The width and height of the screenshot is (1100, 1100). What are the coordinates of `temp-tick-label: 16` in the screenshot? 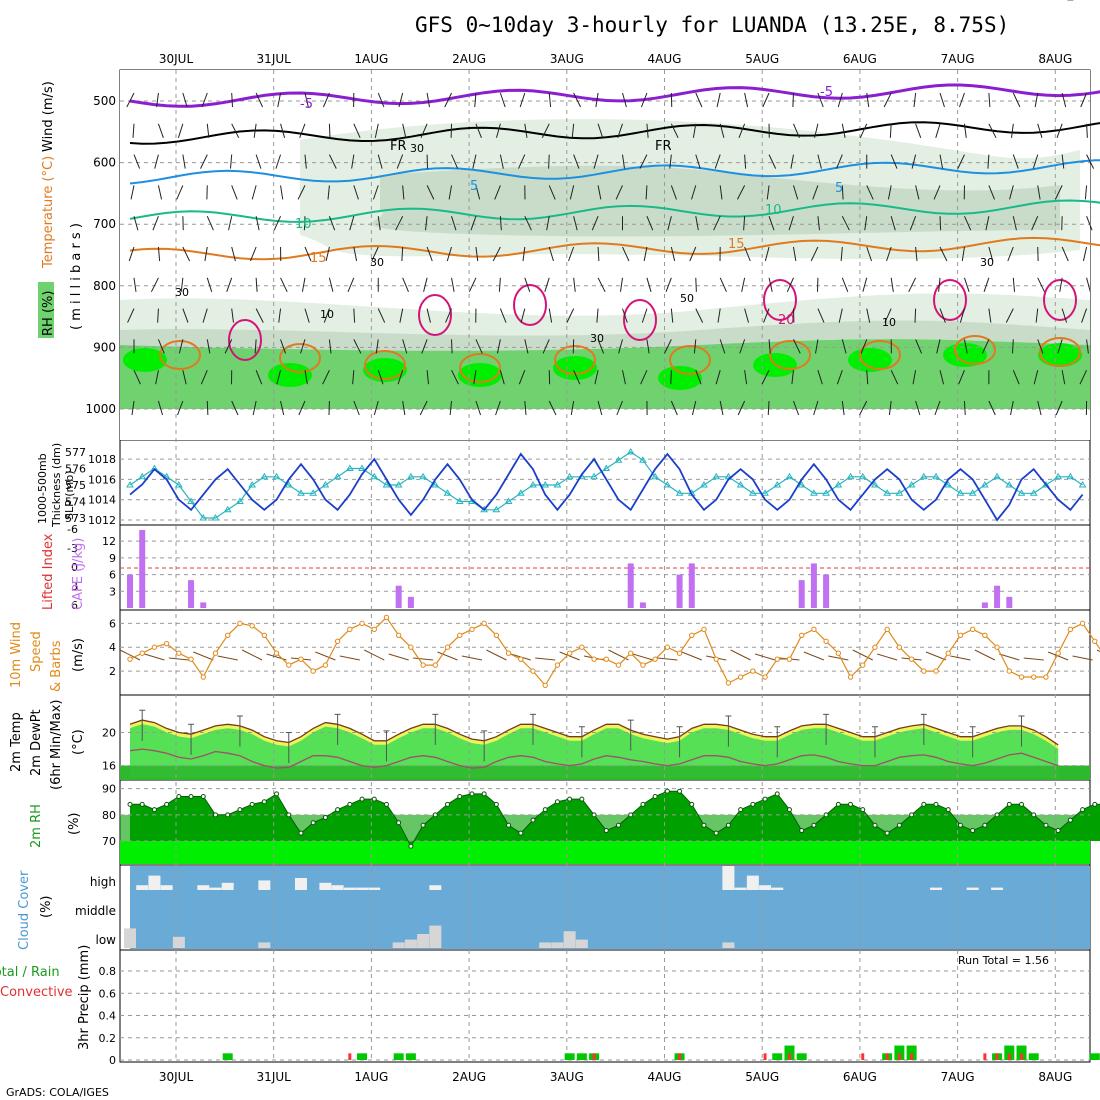 It's located at (109, 766).